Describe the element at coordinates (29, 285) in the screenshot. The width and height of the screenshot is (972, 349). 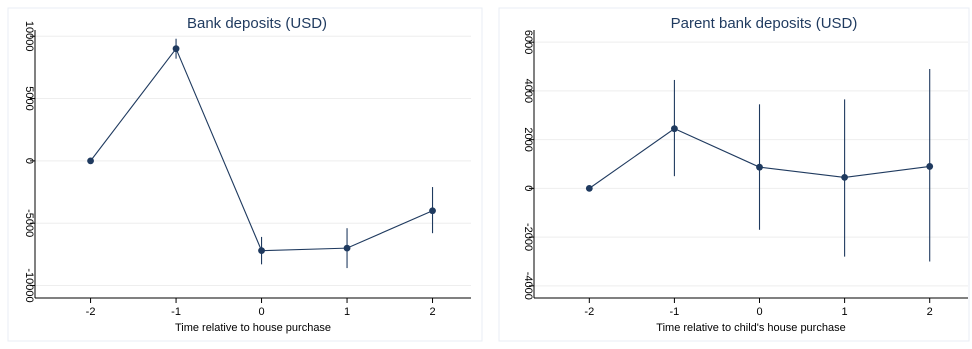
I see `y-tick-label: -10000` at that location.